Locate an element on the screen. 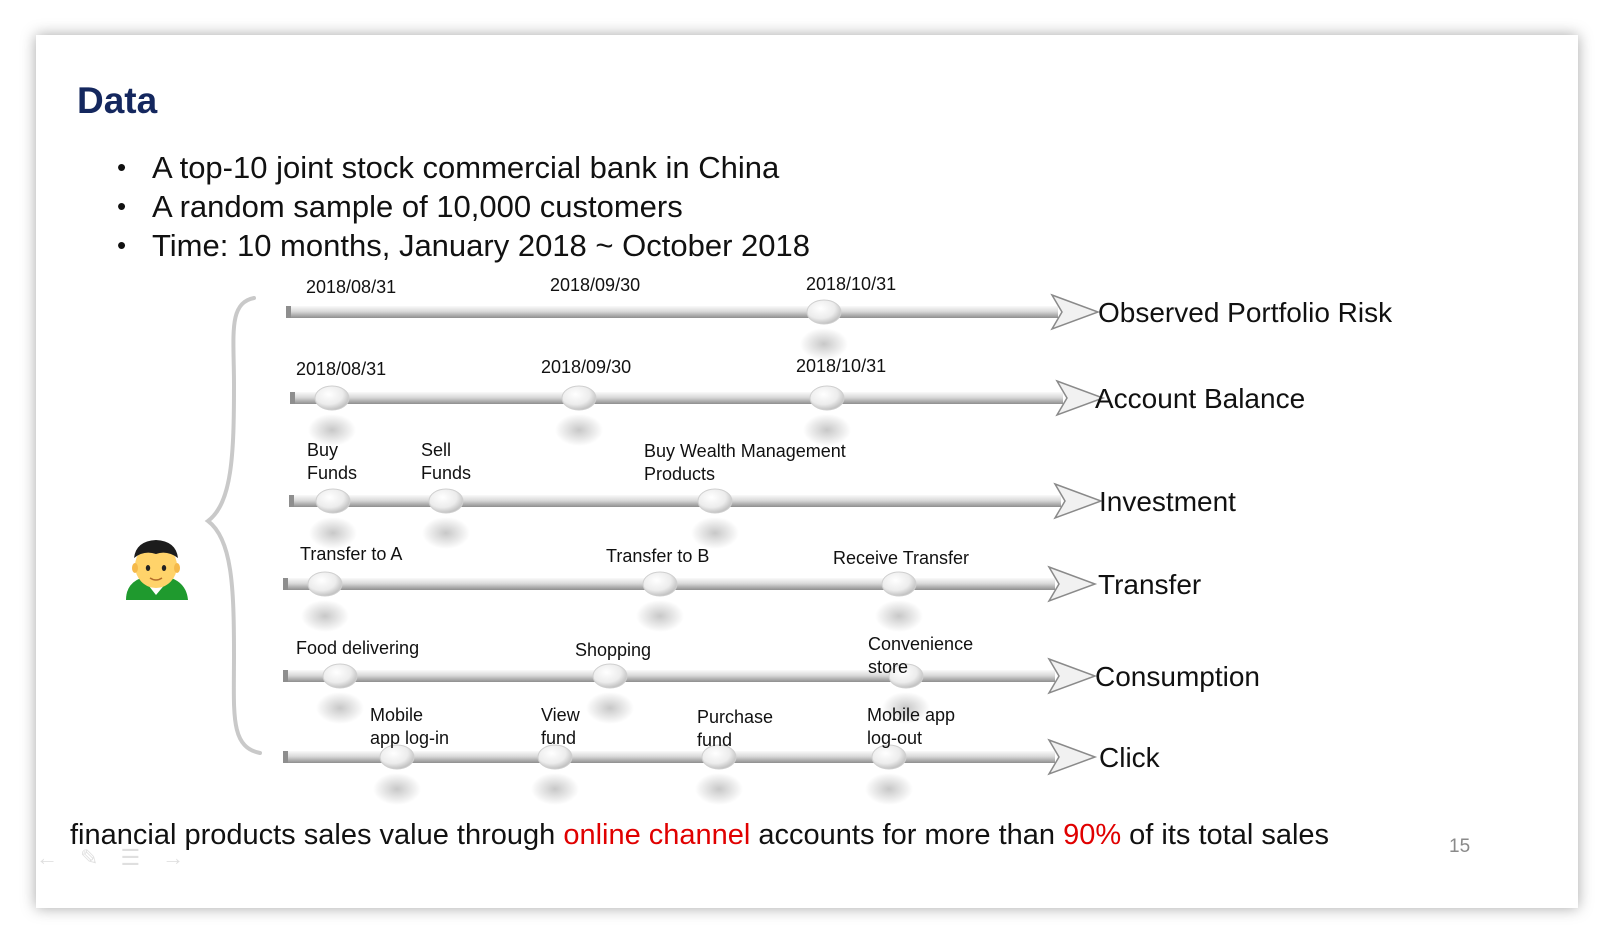 Image resolution: width=1614 pixels, height=944 pixels. timeline-label: Consumption is located at coordinates (1177, 676).